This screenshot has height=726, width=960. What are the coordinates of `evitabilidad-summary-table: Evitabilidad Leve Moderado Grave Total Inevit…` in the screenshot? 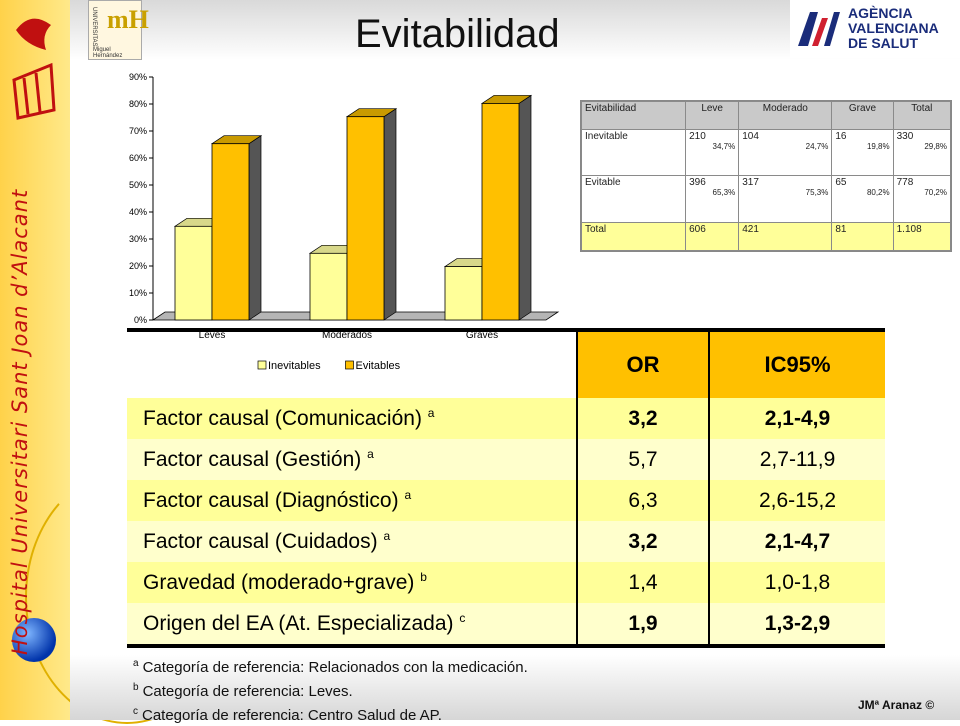 It's located at (766, 176).